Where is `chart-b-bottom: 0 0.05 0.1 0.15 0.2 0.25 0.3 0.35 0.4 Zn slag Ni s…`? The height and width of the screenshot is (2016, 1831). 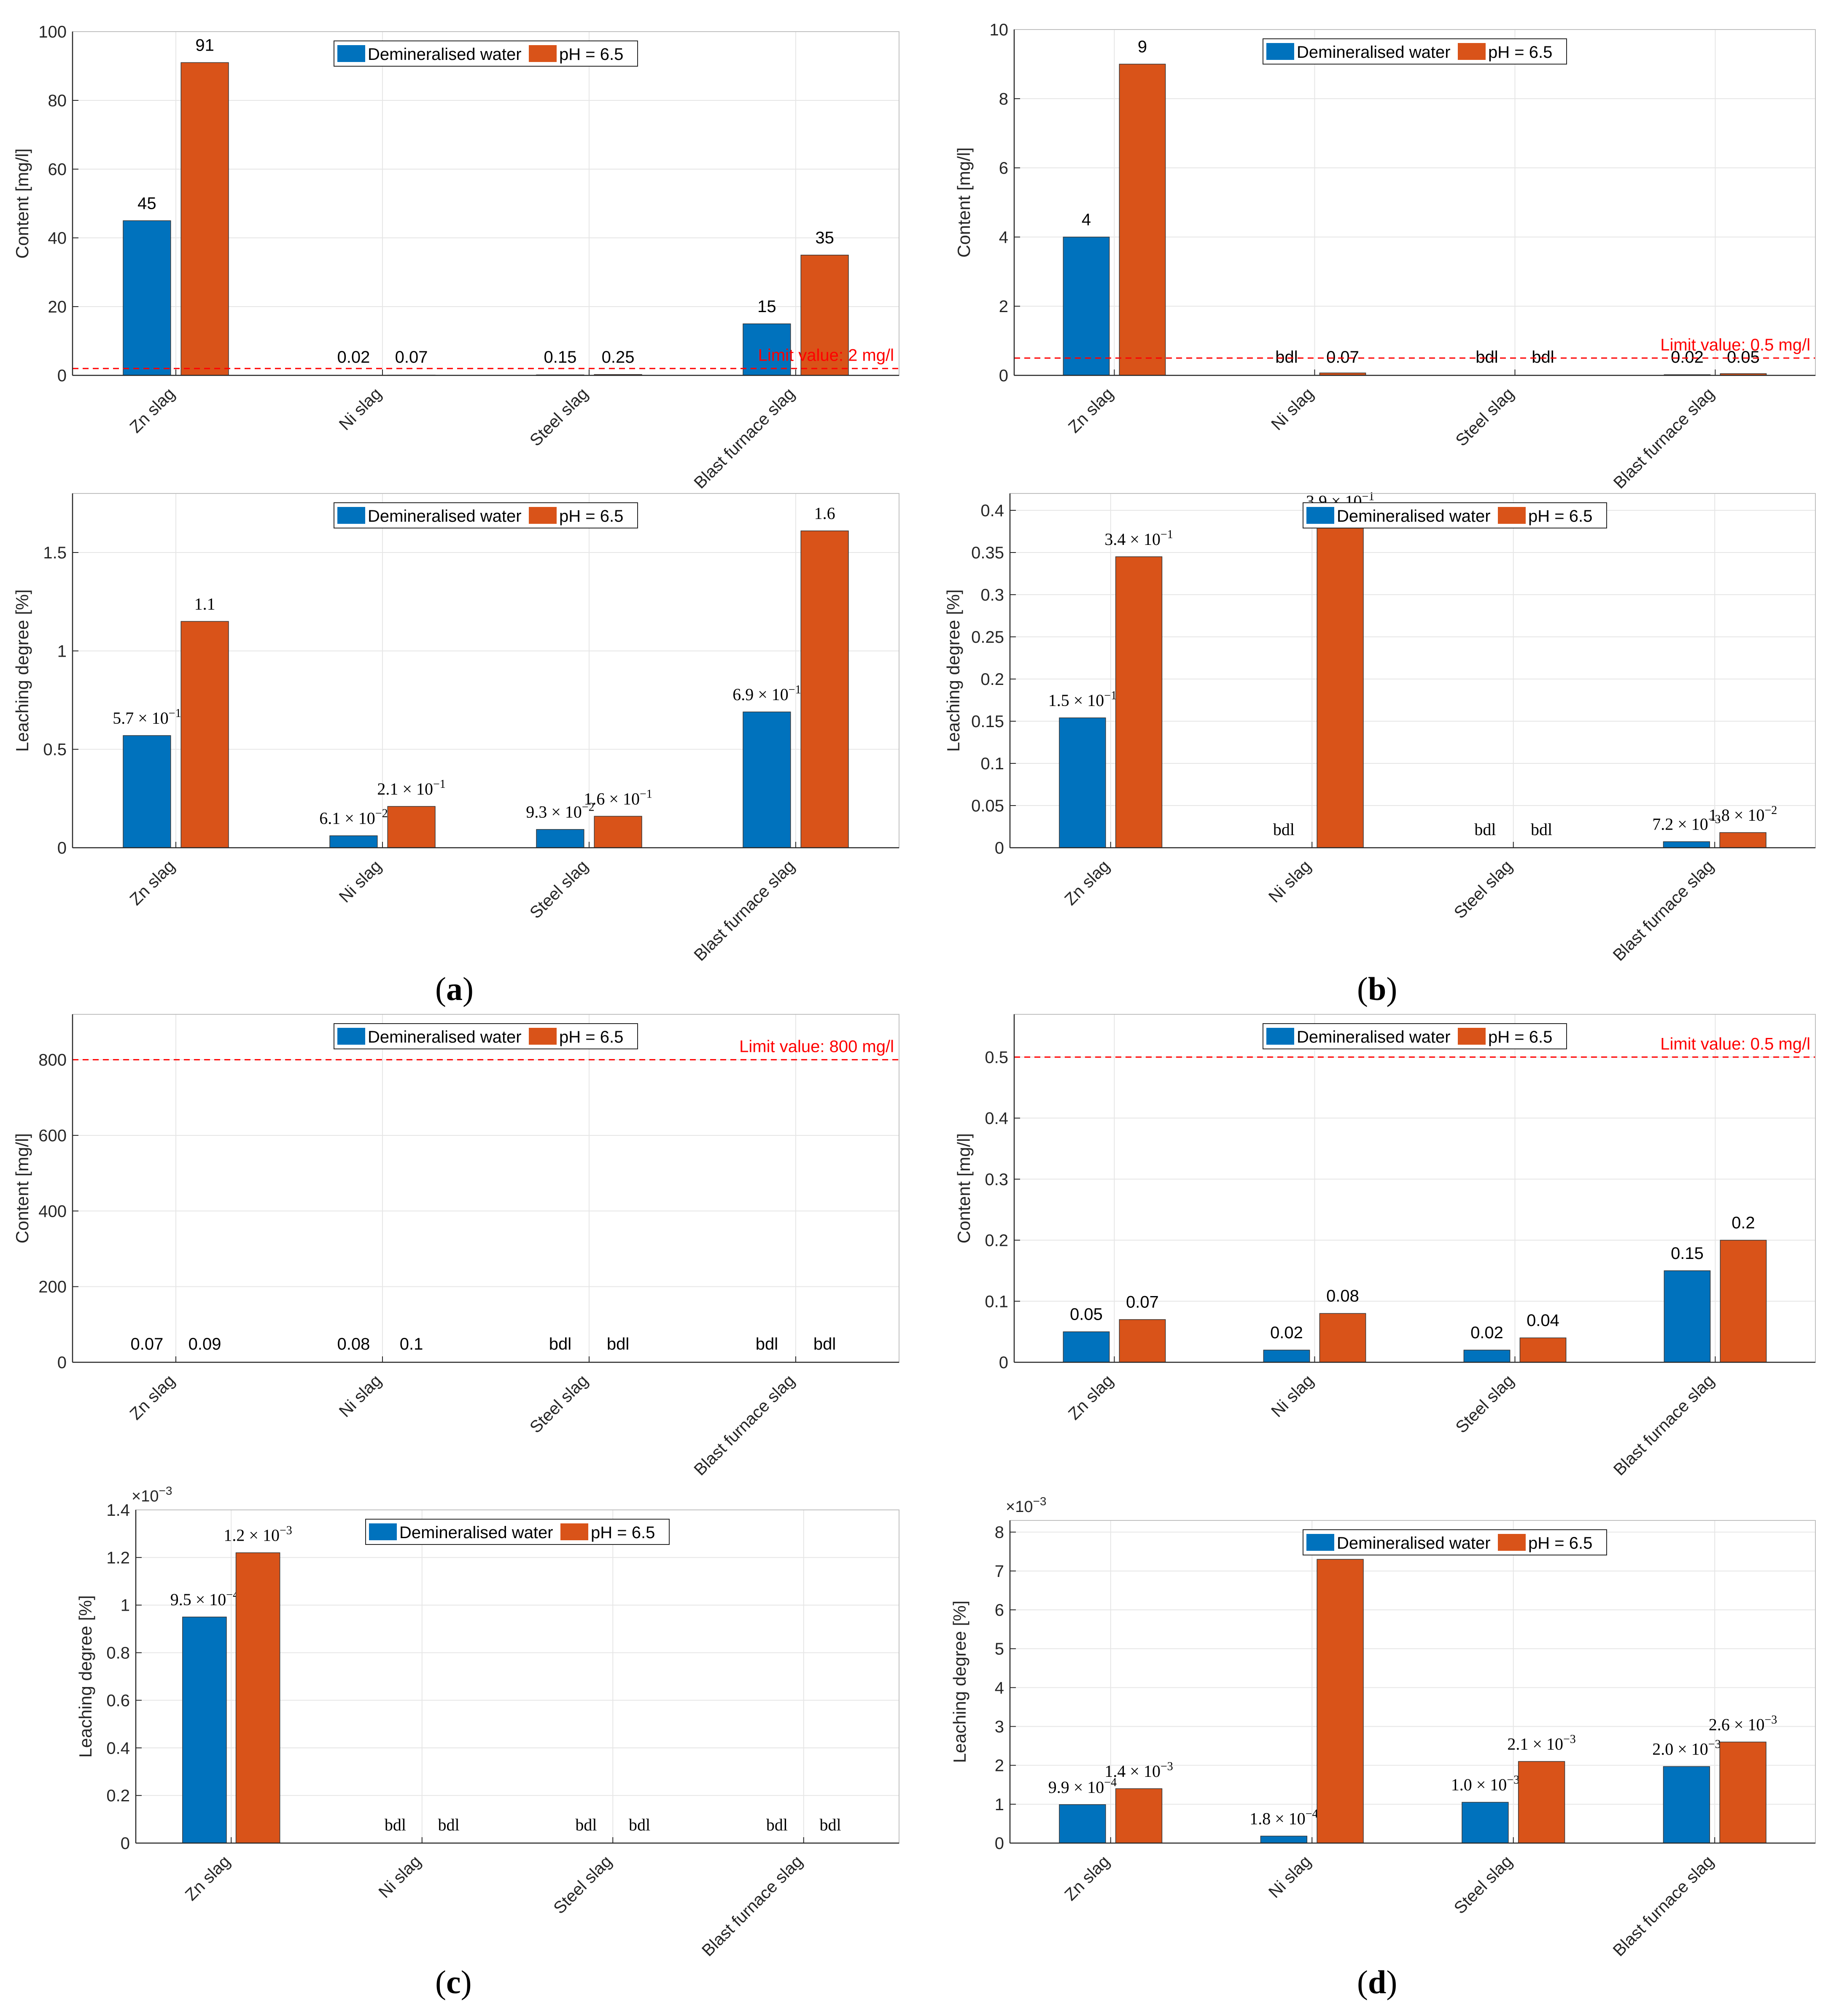
chart-b-bottom: 0 0.05 0.1 0.15 0.2 0.25 0.3 0.35 0.4 Zn slag Ni s… is located at coordinates (1379, 727).